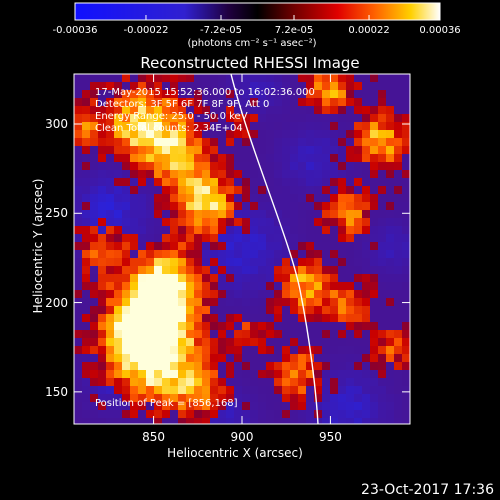  What do you see at coordinates (221, 30) in the screenshot?
I see `colorbar-tick-label: -7.2e-05` at bounding box center [221, 30].